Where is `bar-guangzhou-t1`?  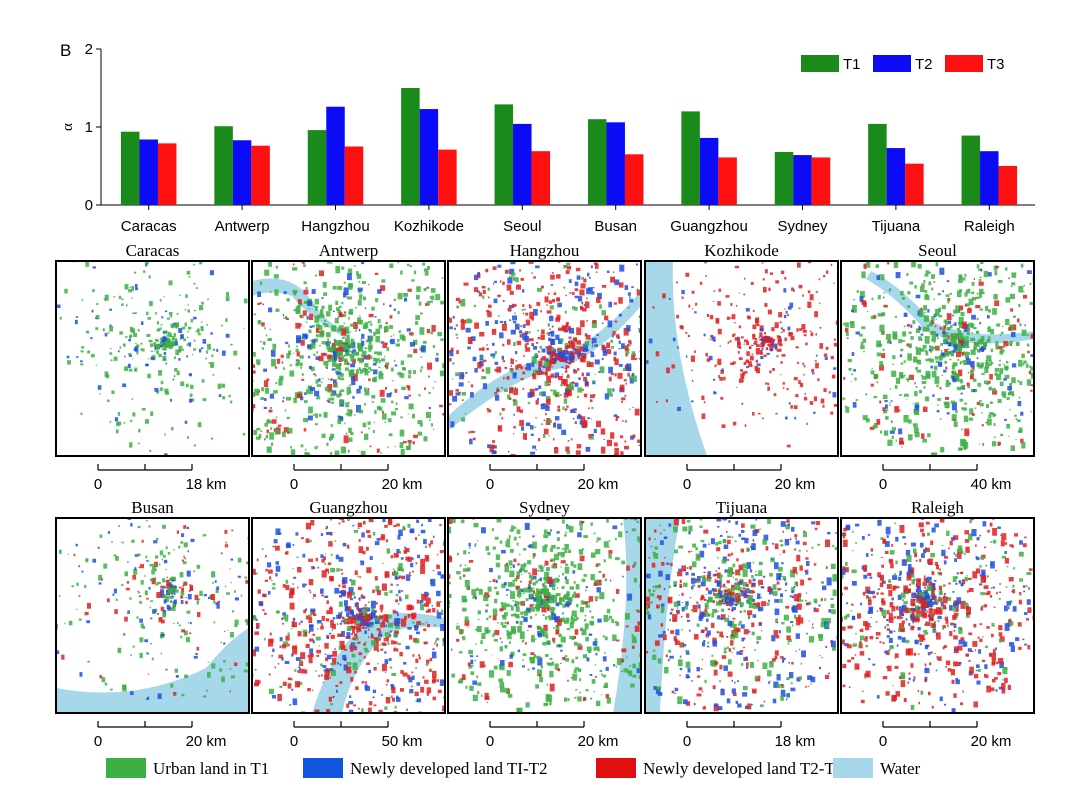 bar-guangzhou-t1 is located at coordinates (690, 158).